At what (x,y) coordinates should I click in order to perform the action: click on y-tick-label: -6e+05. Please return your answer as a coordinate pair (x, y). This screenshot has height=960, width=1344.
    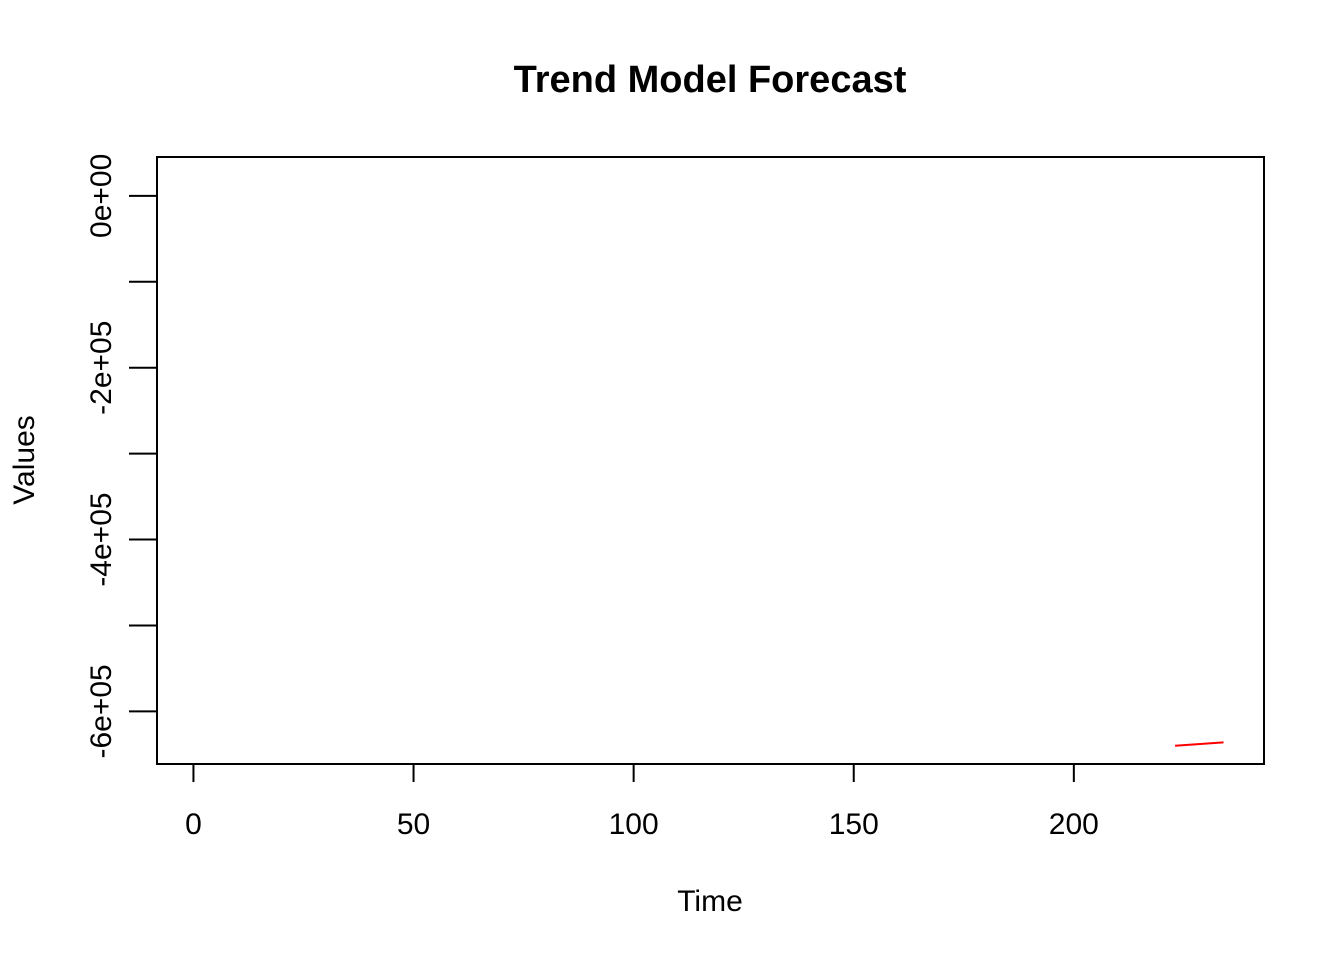
    Looking at the image, I should click on (101, 711).